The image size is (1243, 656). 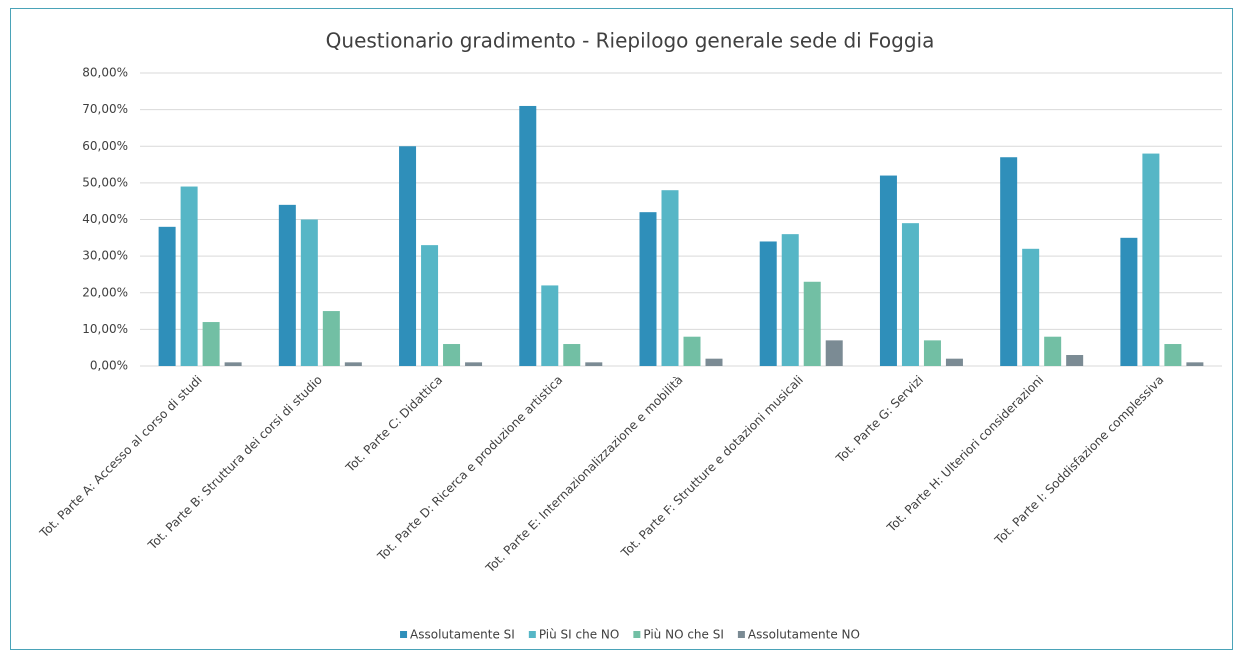 I want to click on y-tick-label: 50,00%, so click(x=105, y=182).